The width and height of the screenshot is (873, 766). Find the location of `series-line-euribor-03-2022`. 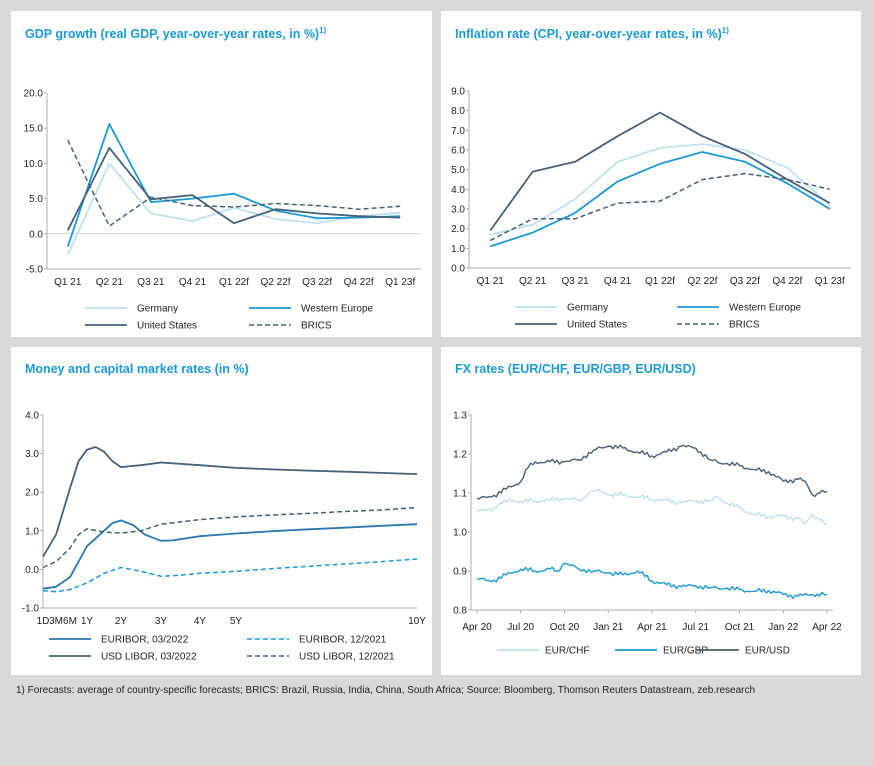

series-line-euribor-03-2022 is located at coordinates (230, 554).